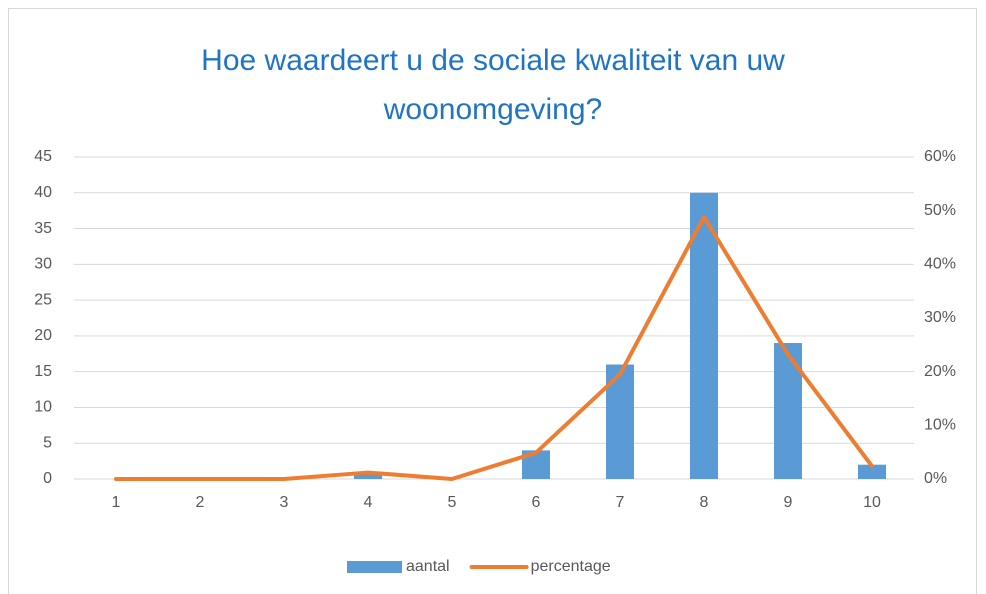 The height and width of the screenshot is (594, 986). What do you see at coordinates (43, 407) in the screenshot?
I see `y-tick-label: 10` at bounding box center [43, 407].